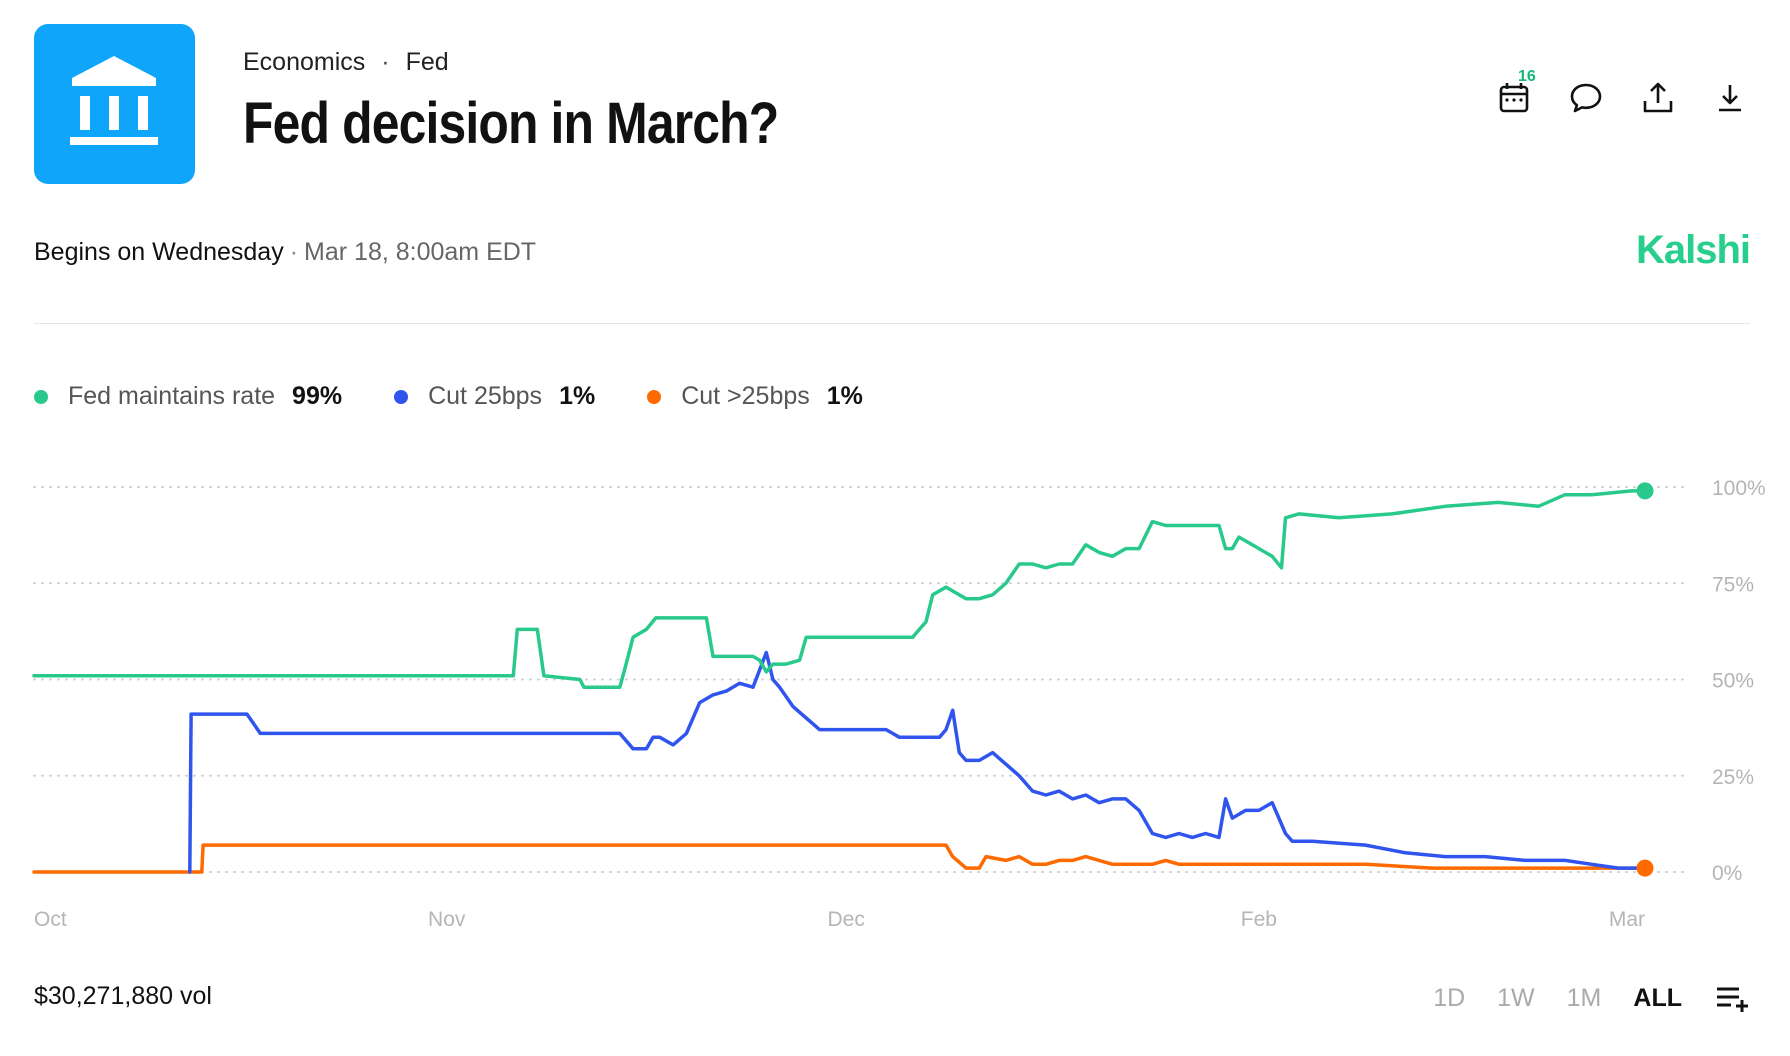 The image size is (1790, 1056). I want to click on breadcrumb-subcategory: Fed, so click(427, 62).